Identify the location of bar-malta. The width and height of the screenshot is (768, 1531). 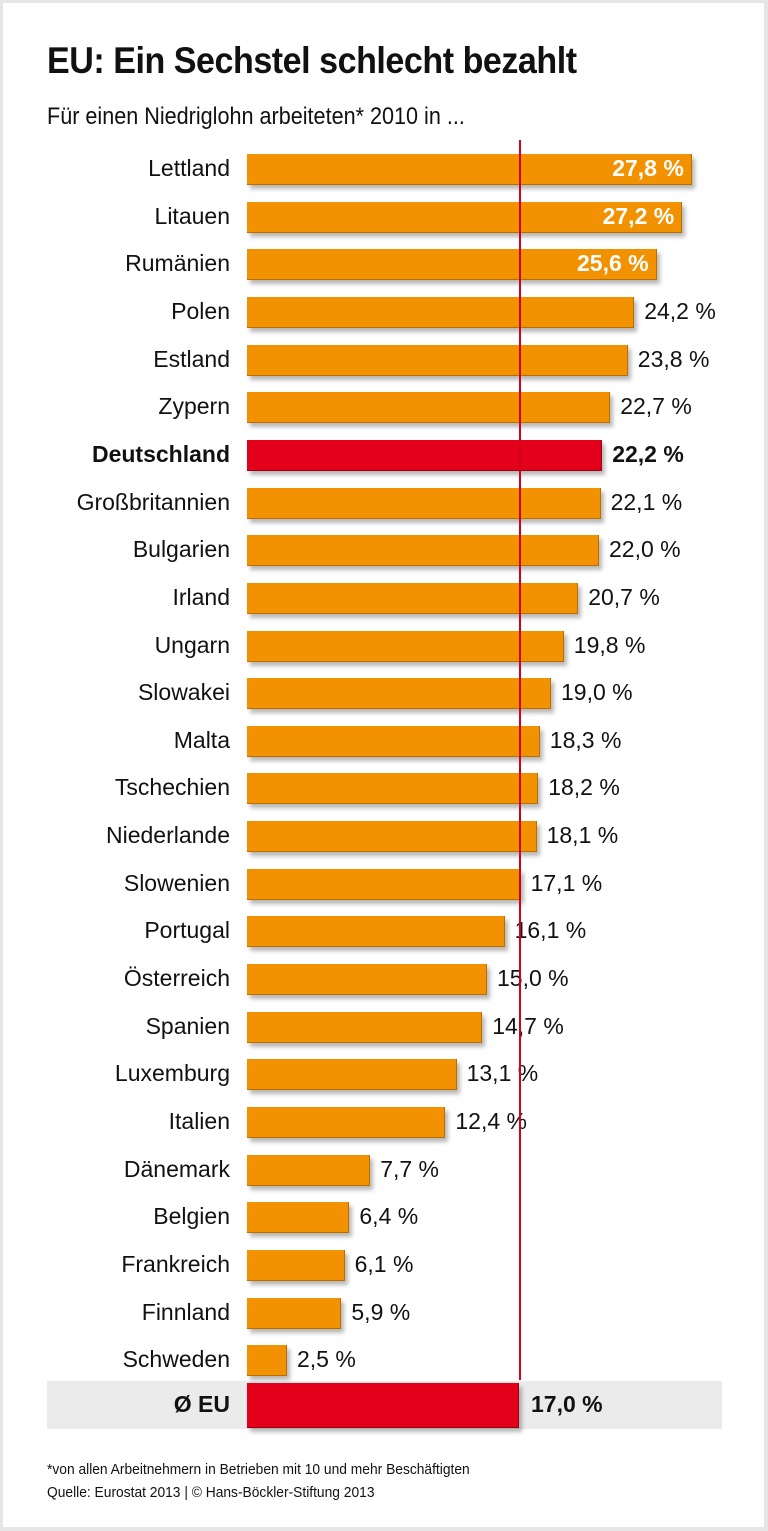
(393, 741).